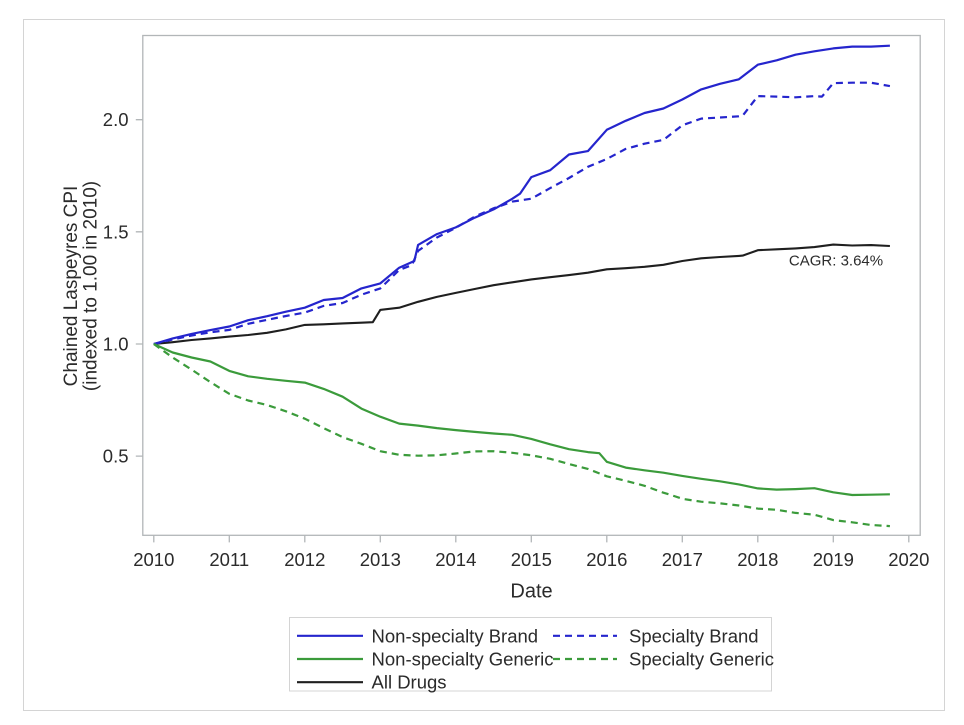 The width and height of the screenshot is (964, 725). What do you see at coordinates (531, 592) in the screenshot?
I see `svg-text: Date` at bounding box center [531, 592].